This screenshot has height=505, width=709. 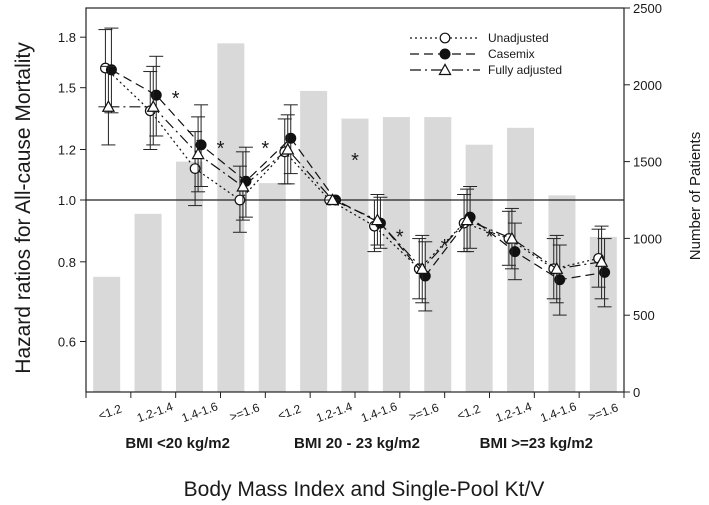 What do you see at coordinates (479, 38) in the screenshot?
I see `legend-item: Unadjusted` at bounding box center [479, 38].